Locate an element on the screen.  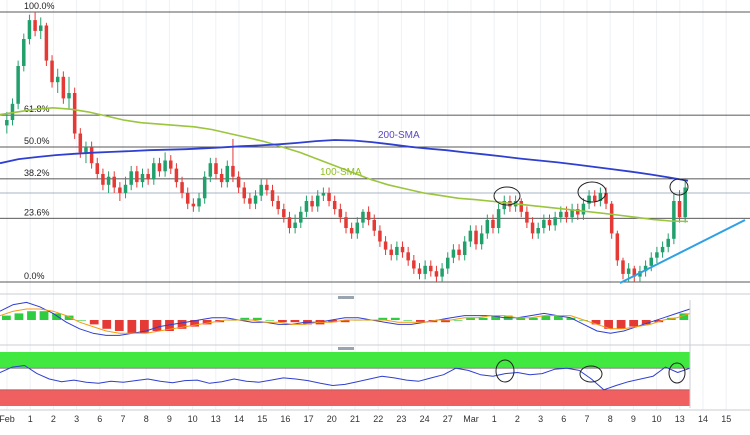
macd-panel is located at coordinates (345, 318).